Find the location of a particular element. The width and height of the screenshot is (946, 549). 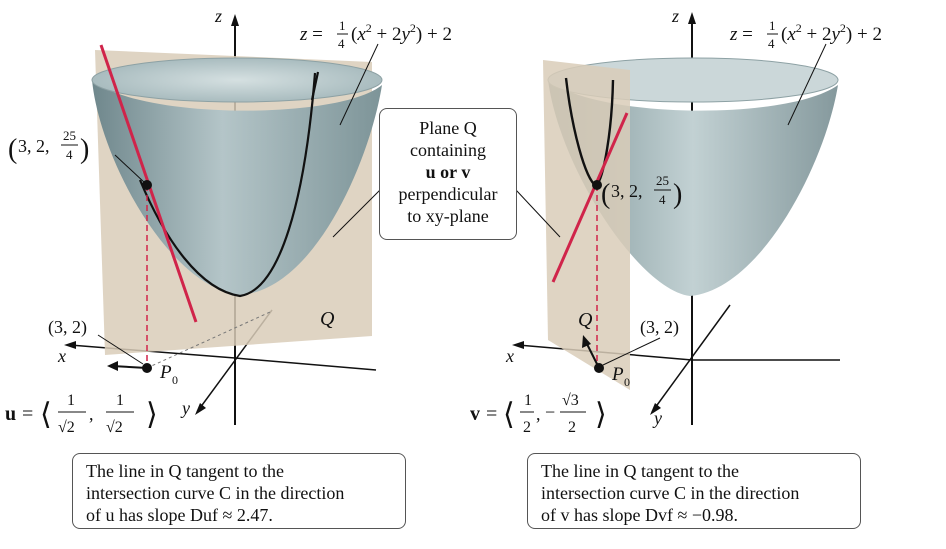

left-x-arrow is located at coordinates (70, 345).